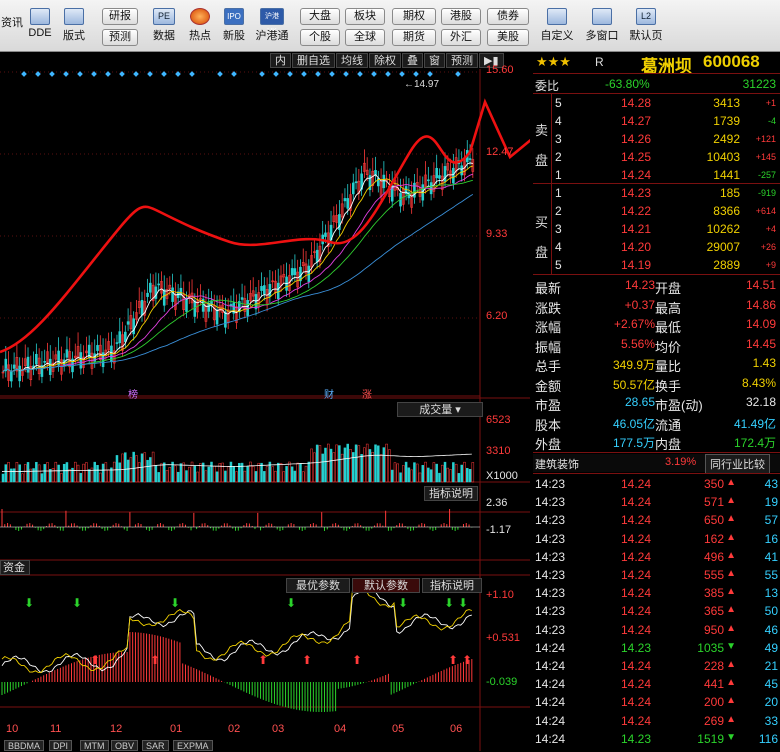 The width and height of the screenshot is (780, 752). What do you see at coordinates (352, 60) in the screenshot?
I see `chart-btn-ma: 均线` at bounding box center [352, 60].